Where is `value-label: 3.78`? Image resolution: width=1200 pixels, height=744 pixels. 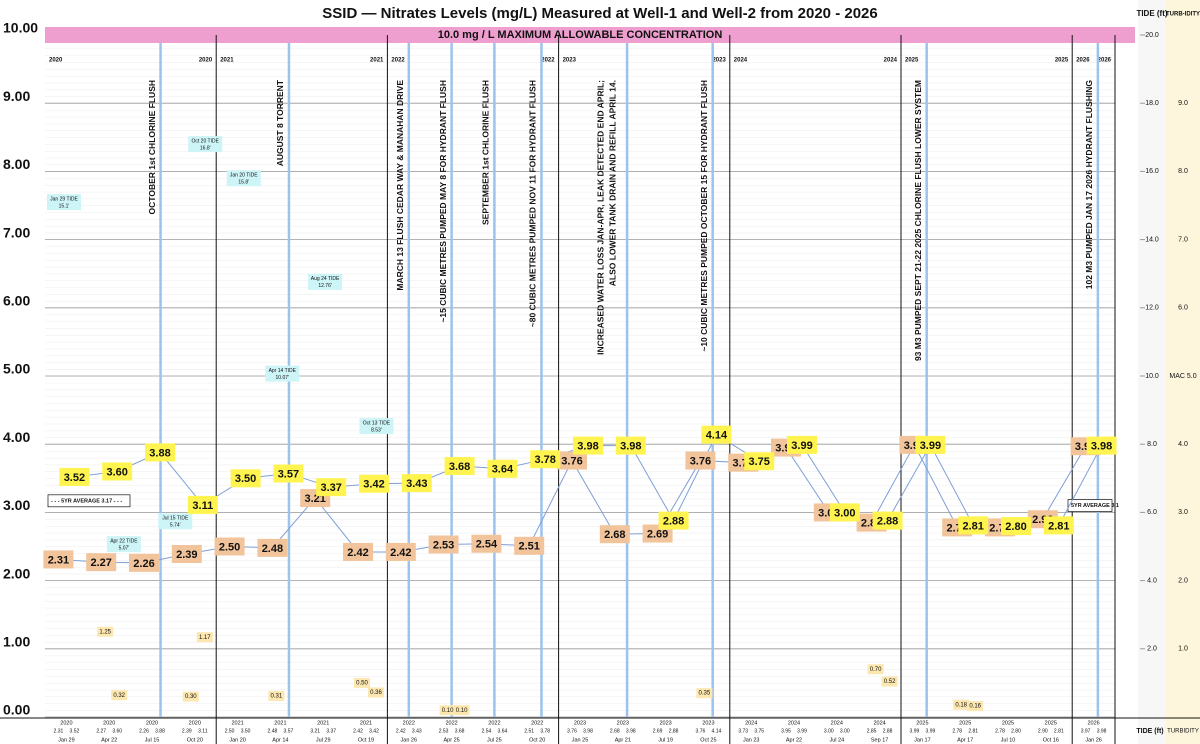 value-label: 3.78 is located at coordinates (544, 460).